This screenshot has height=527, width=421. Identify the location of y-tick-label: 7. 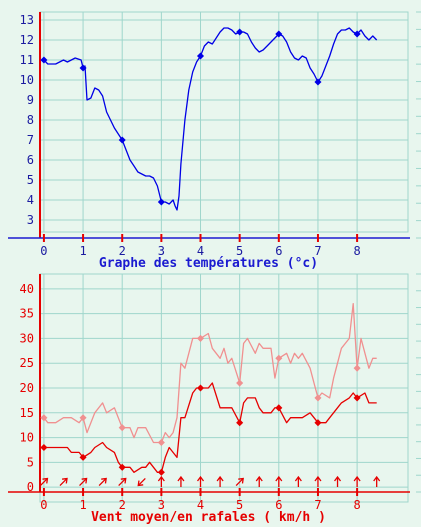
(30, 140).